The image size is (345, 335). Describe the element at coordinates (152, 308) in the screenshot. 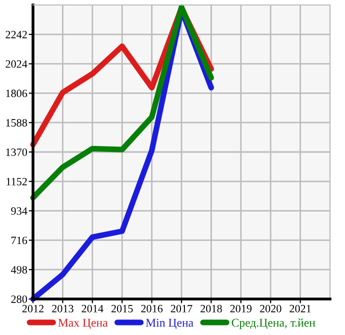

I see `x-tick-label: 2016` at that location.